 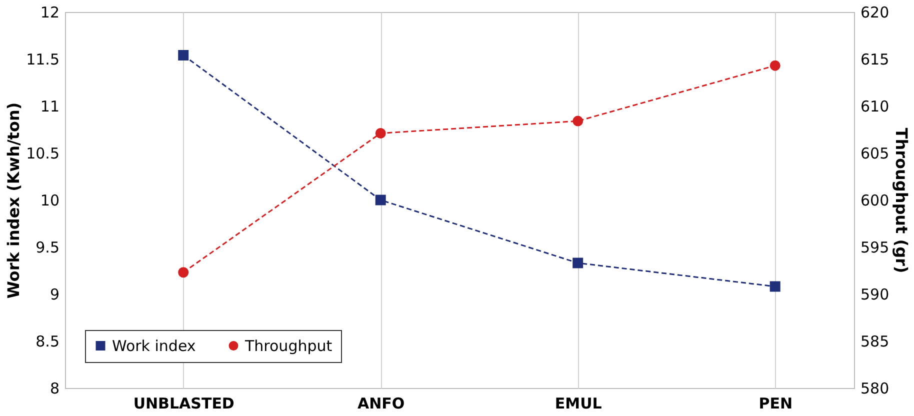 What do you see at coordinates (875, 201) in the screenshot?
I see `y2-tick-label: 600` at bounding box center [875, 201].